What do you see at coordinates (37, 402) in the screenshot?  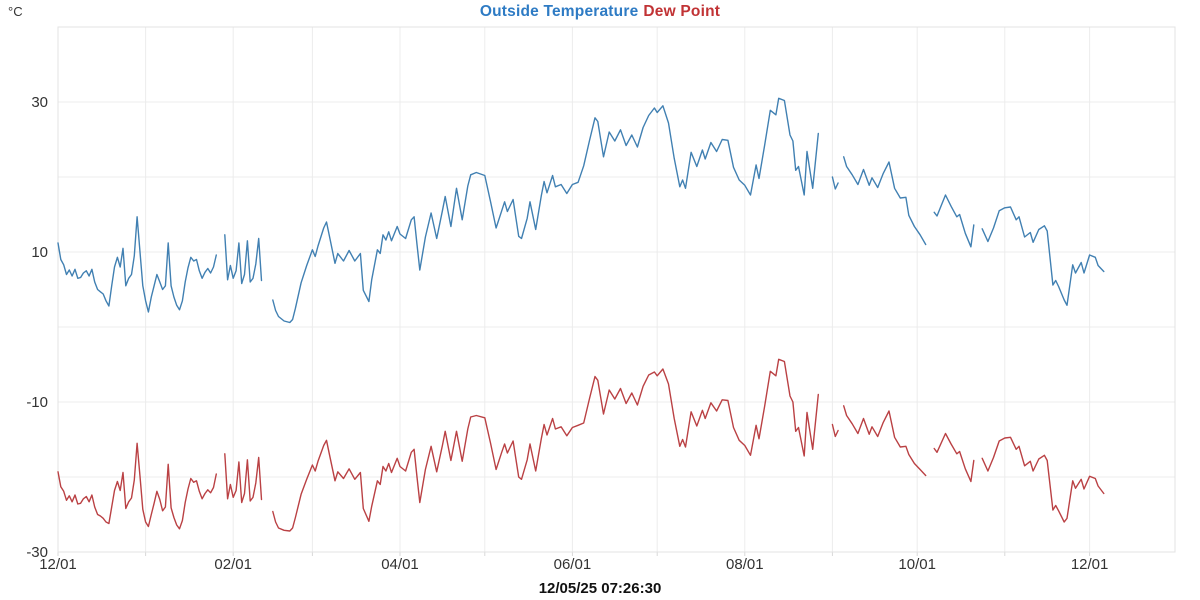 I see `y-tick-label: -10` at bounding box center [37, 402].